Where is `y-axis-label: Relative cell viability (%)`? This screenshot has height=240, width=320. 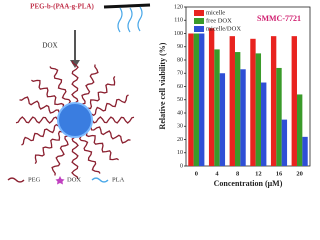 y-axis-label: Relative cell viability (%) is located at coordinates (162, 85).